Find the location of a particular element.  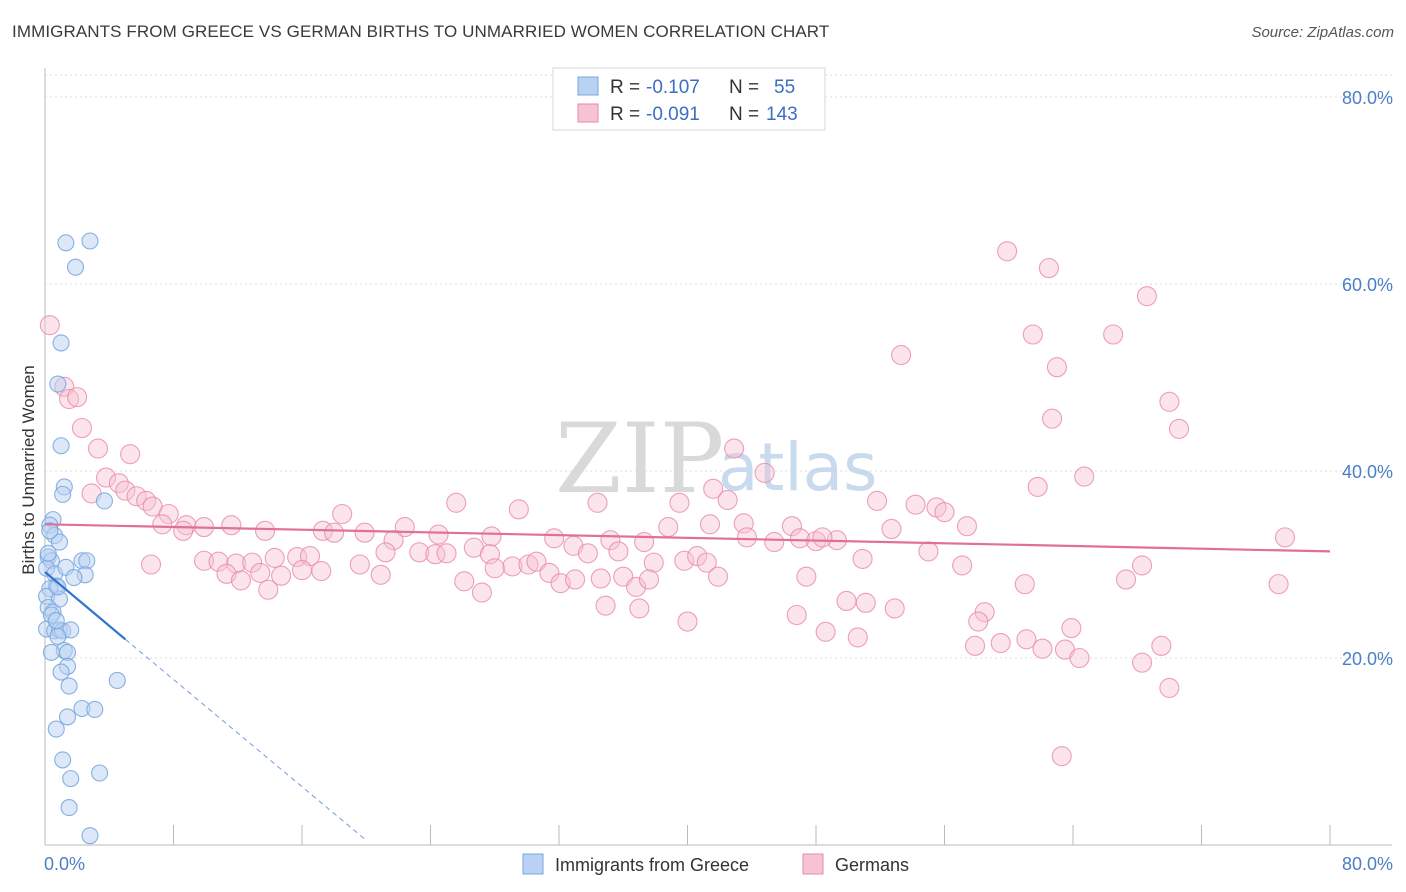

y-tick-label-1: 40.0% is located at coordinates (1367, 472).